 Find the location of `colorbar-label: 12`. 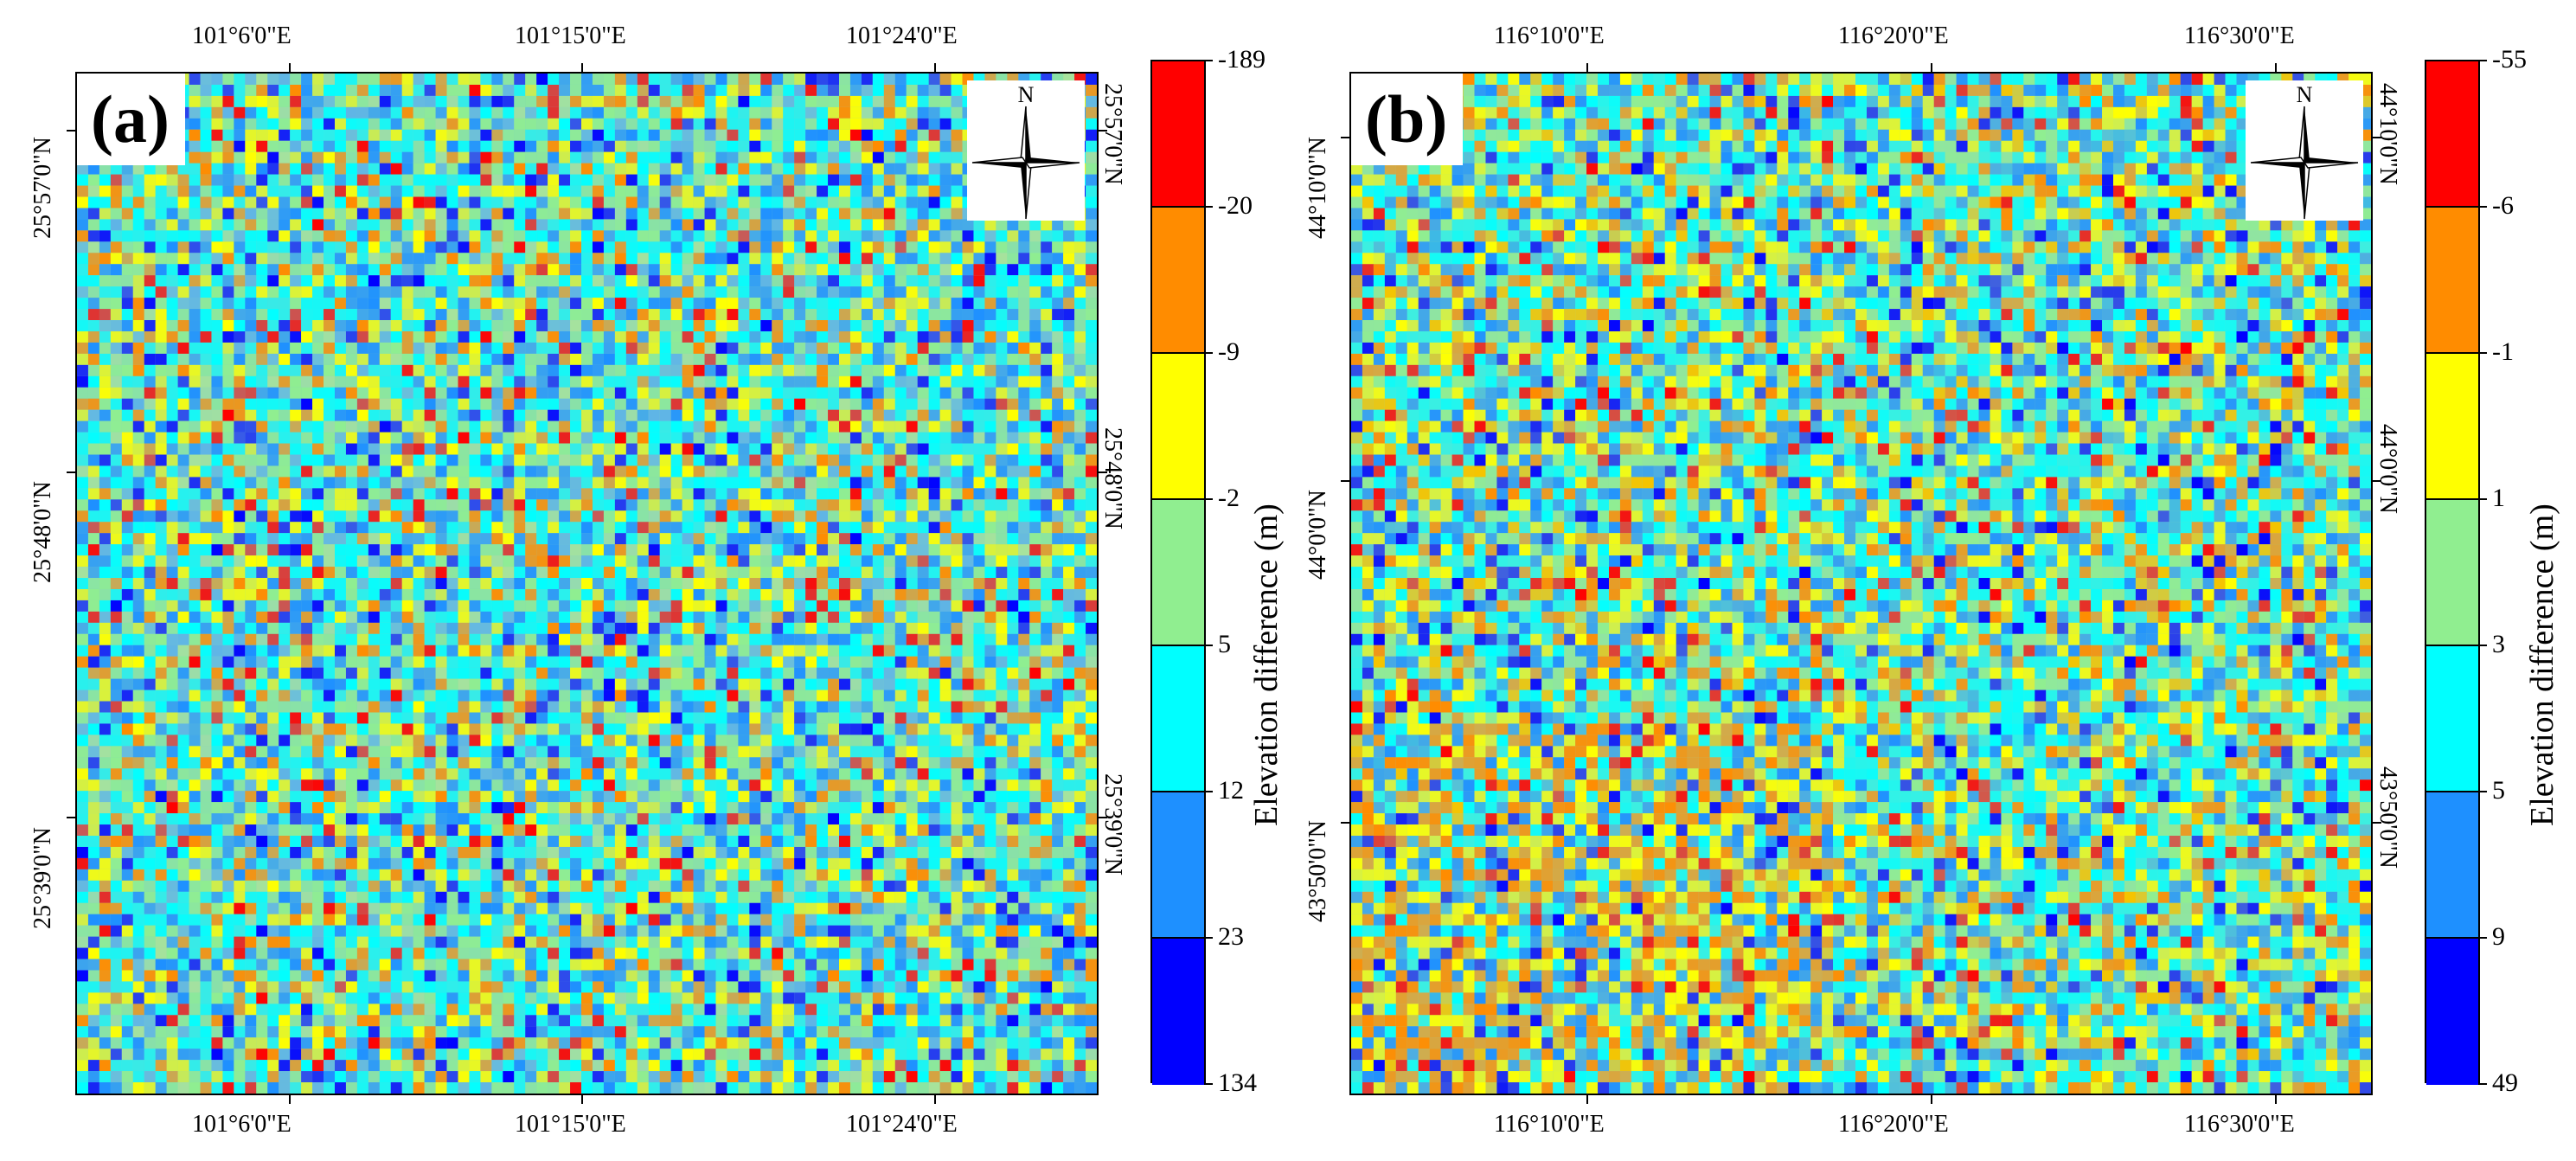

colorbar-label: 12 is located at coordinates (1231, 790).